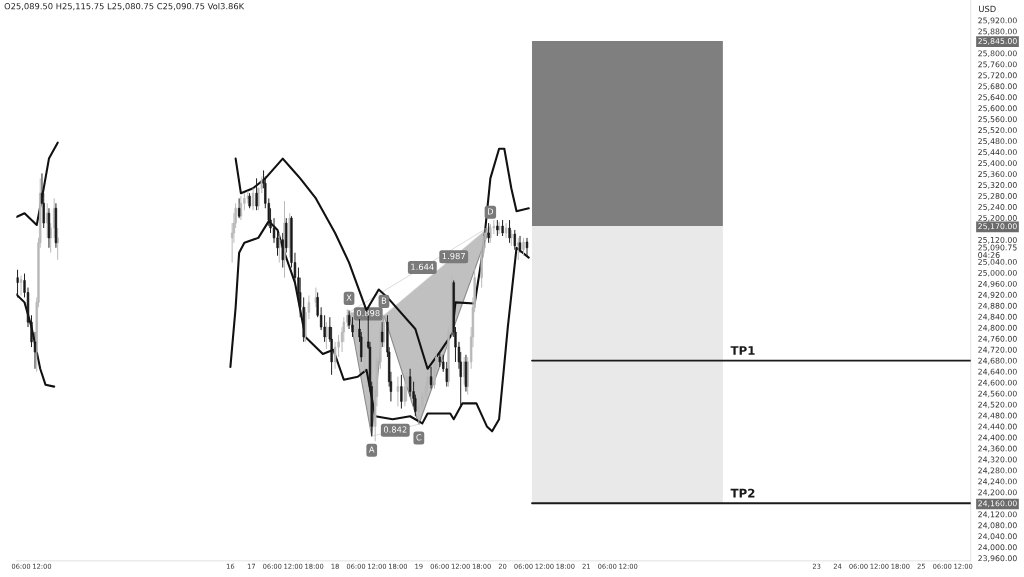  I want to click on annotation: B, so click(384, 300).